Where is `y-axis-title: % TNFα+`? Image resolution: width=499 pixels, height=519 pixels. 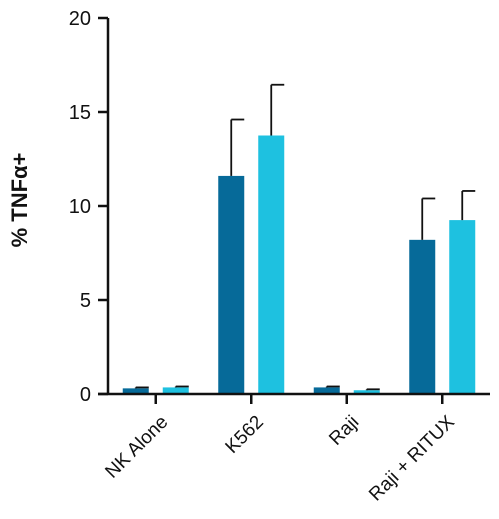
y-axis-title: % TNFα+ is located at coordinates (19, 200).